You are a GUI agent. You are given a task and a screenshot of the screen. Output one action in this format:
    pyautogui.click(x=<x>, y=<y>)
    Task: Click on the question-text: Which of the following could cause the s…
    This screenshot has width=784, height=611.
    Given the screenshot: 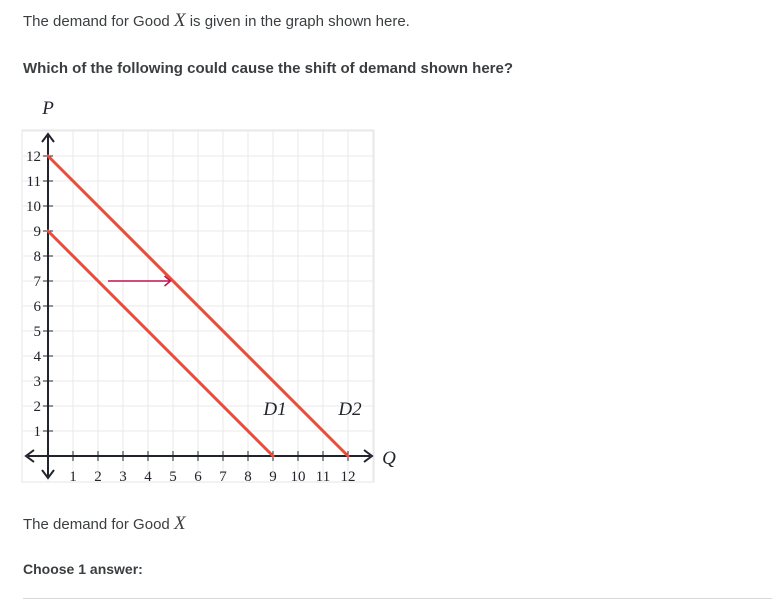 What is the action you would take?
    pyautogui.click(x=268, y=68)
    